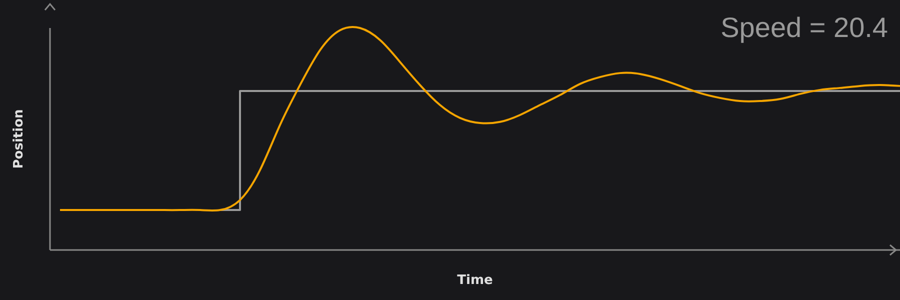 This screenshot has width=900, height=300. What do you see at coordinates (19, 139) in the screenshot?
I see `y-axis-title: Position` at bounding box center [19, 139].